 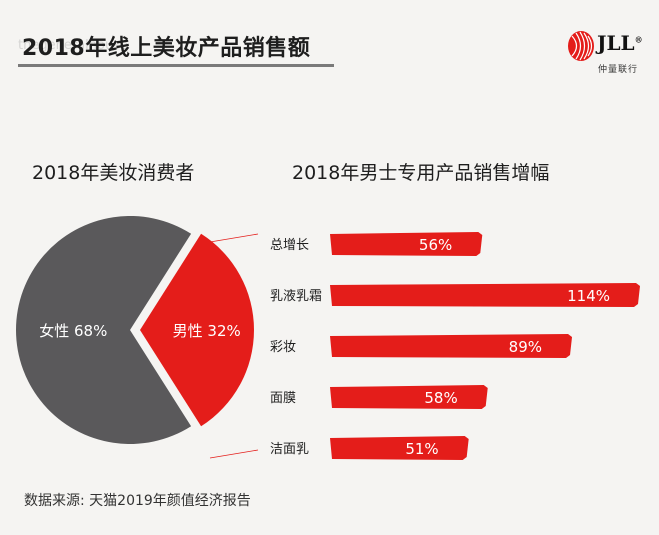 What do you see at coordinates (207, 331) in the screenshot?
I see `pie-slice-label: 男性 32%` at bounding box center [207, 331].